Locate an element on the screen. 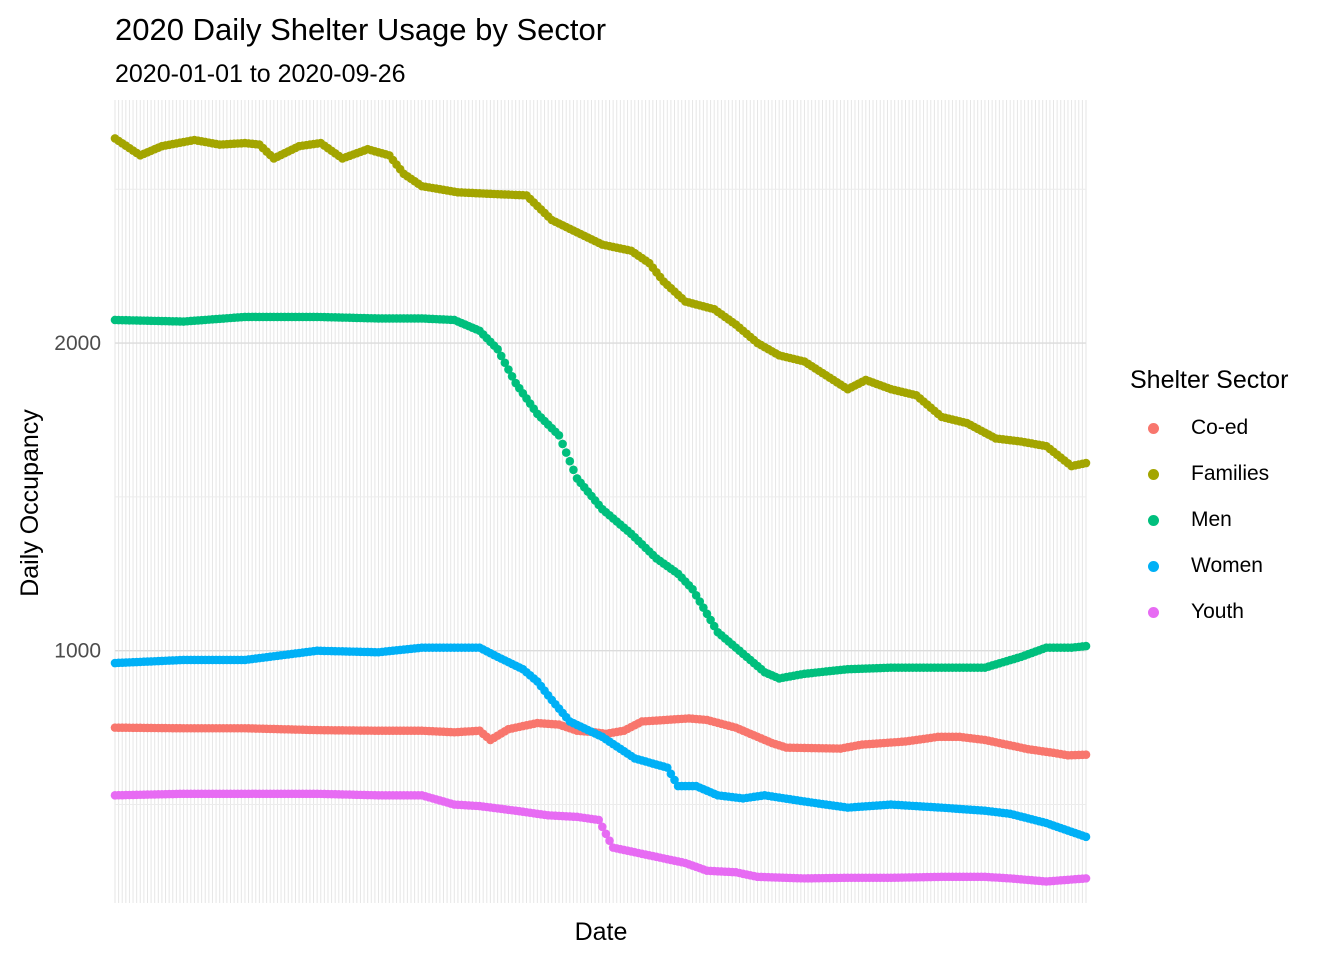 The width and height of the screenshot is (1344, 960). legend-item-men: Men is located at coordinates (1209, 520).